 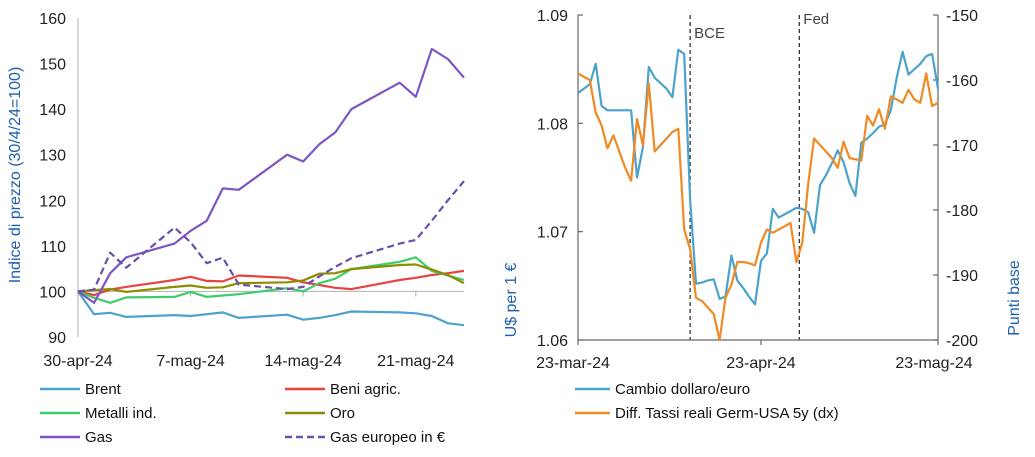 What do you see at coordinates (962, 276) in the screenshot?
I see `right-right-tick-label: -190` at bounding box center [962, 276].